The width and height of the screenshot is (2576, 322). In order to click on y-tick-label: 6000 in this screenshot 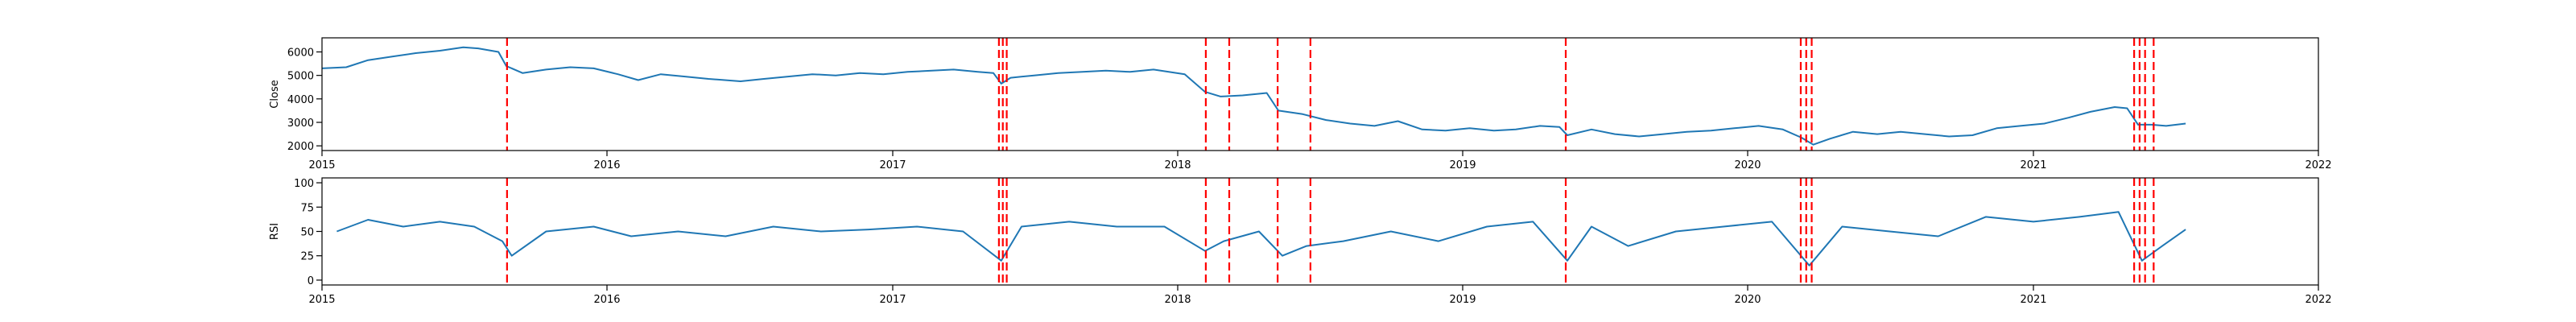, I will do `click(300, 53)`.